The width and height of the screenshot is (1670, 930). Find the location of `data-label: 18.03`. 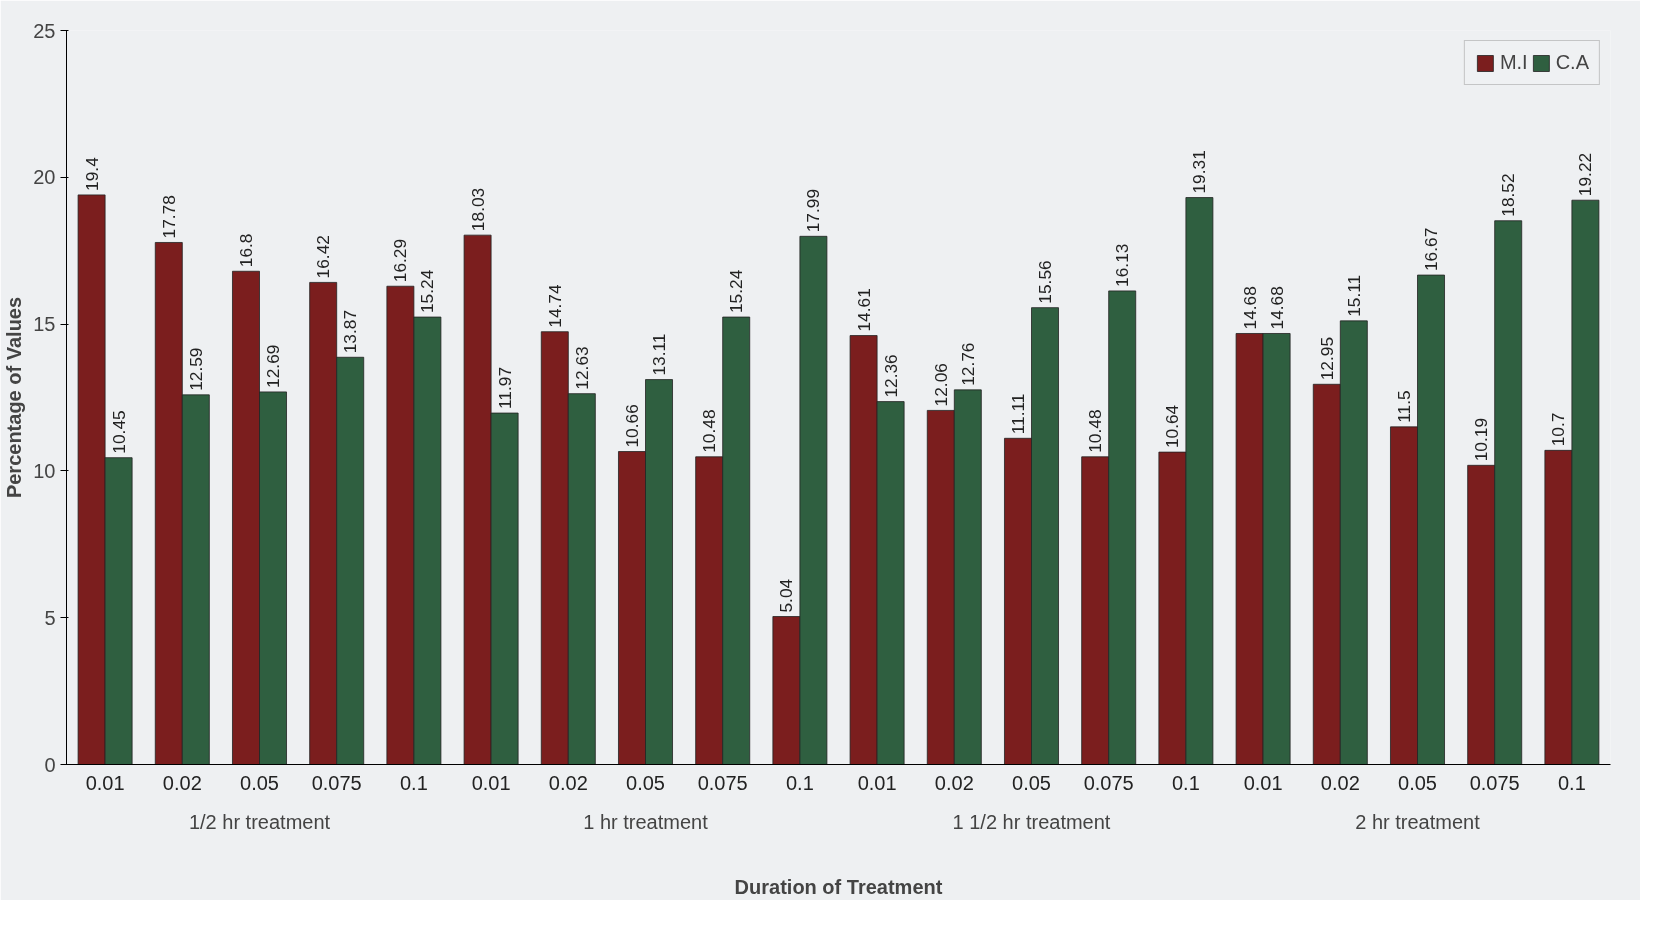

data-label: 18.03 is located at coordinates (477, 209).